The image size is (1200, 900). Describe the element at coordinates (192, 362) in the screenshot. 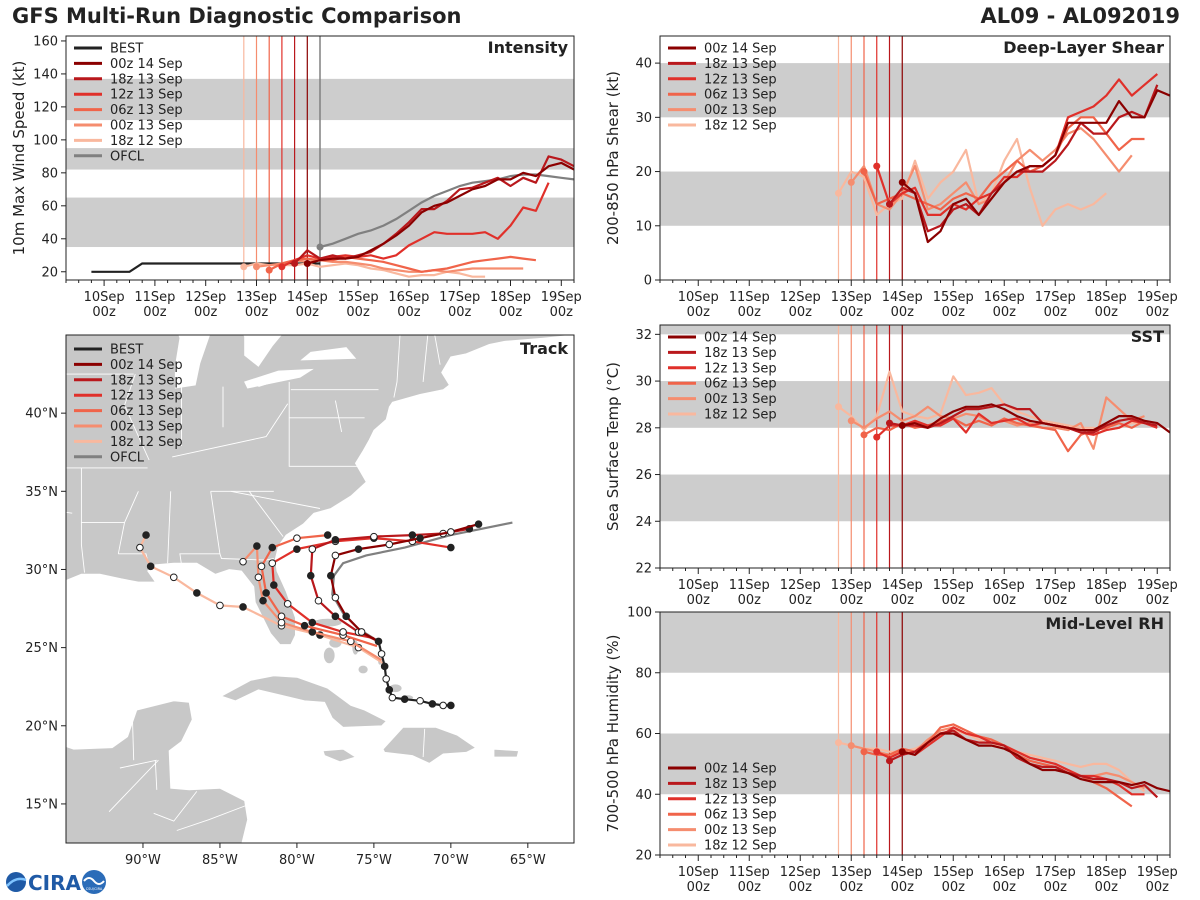

I see `lake-michigan` at that location.